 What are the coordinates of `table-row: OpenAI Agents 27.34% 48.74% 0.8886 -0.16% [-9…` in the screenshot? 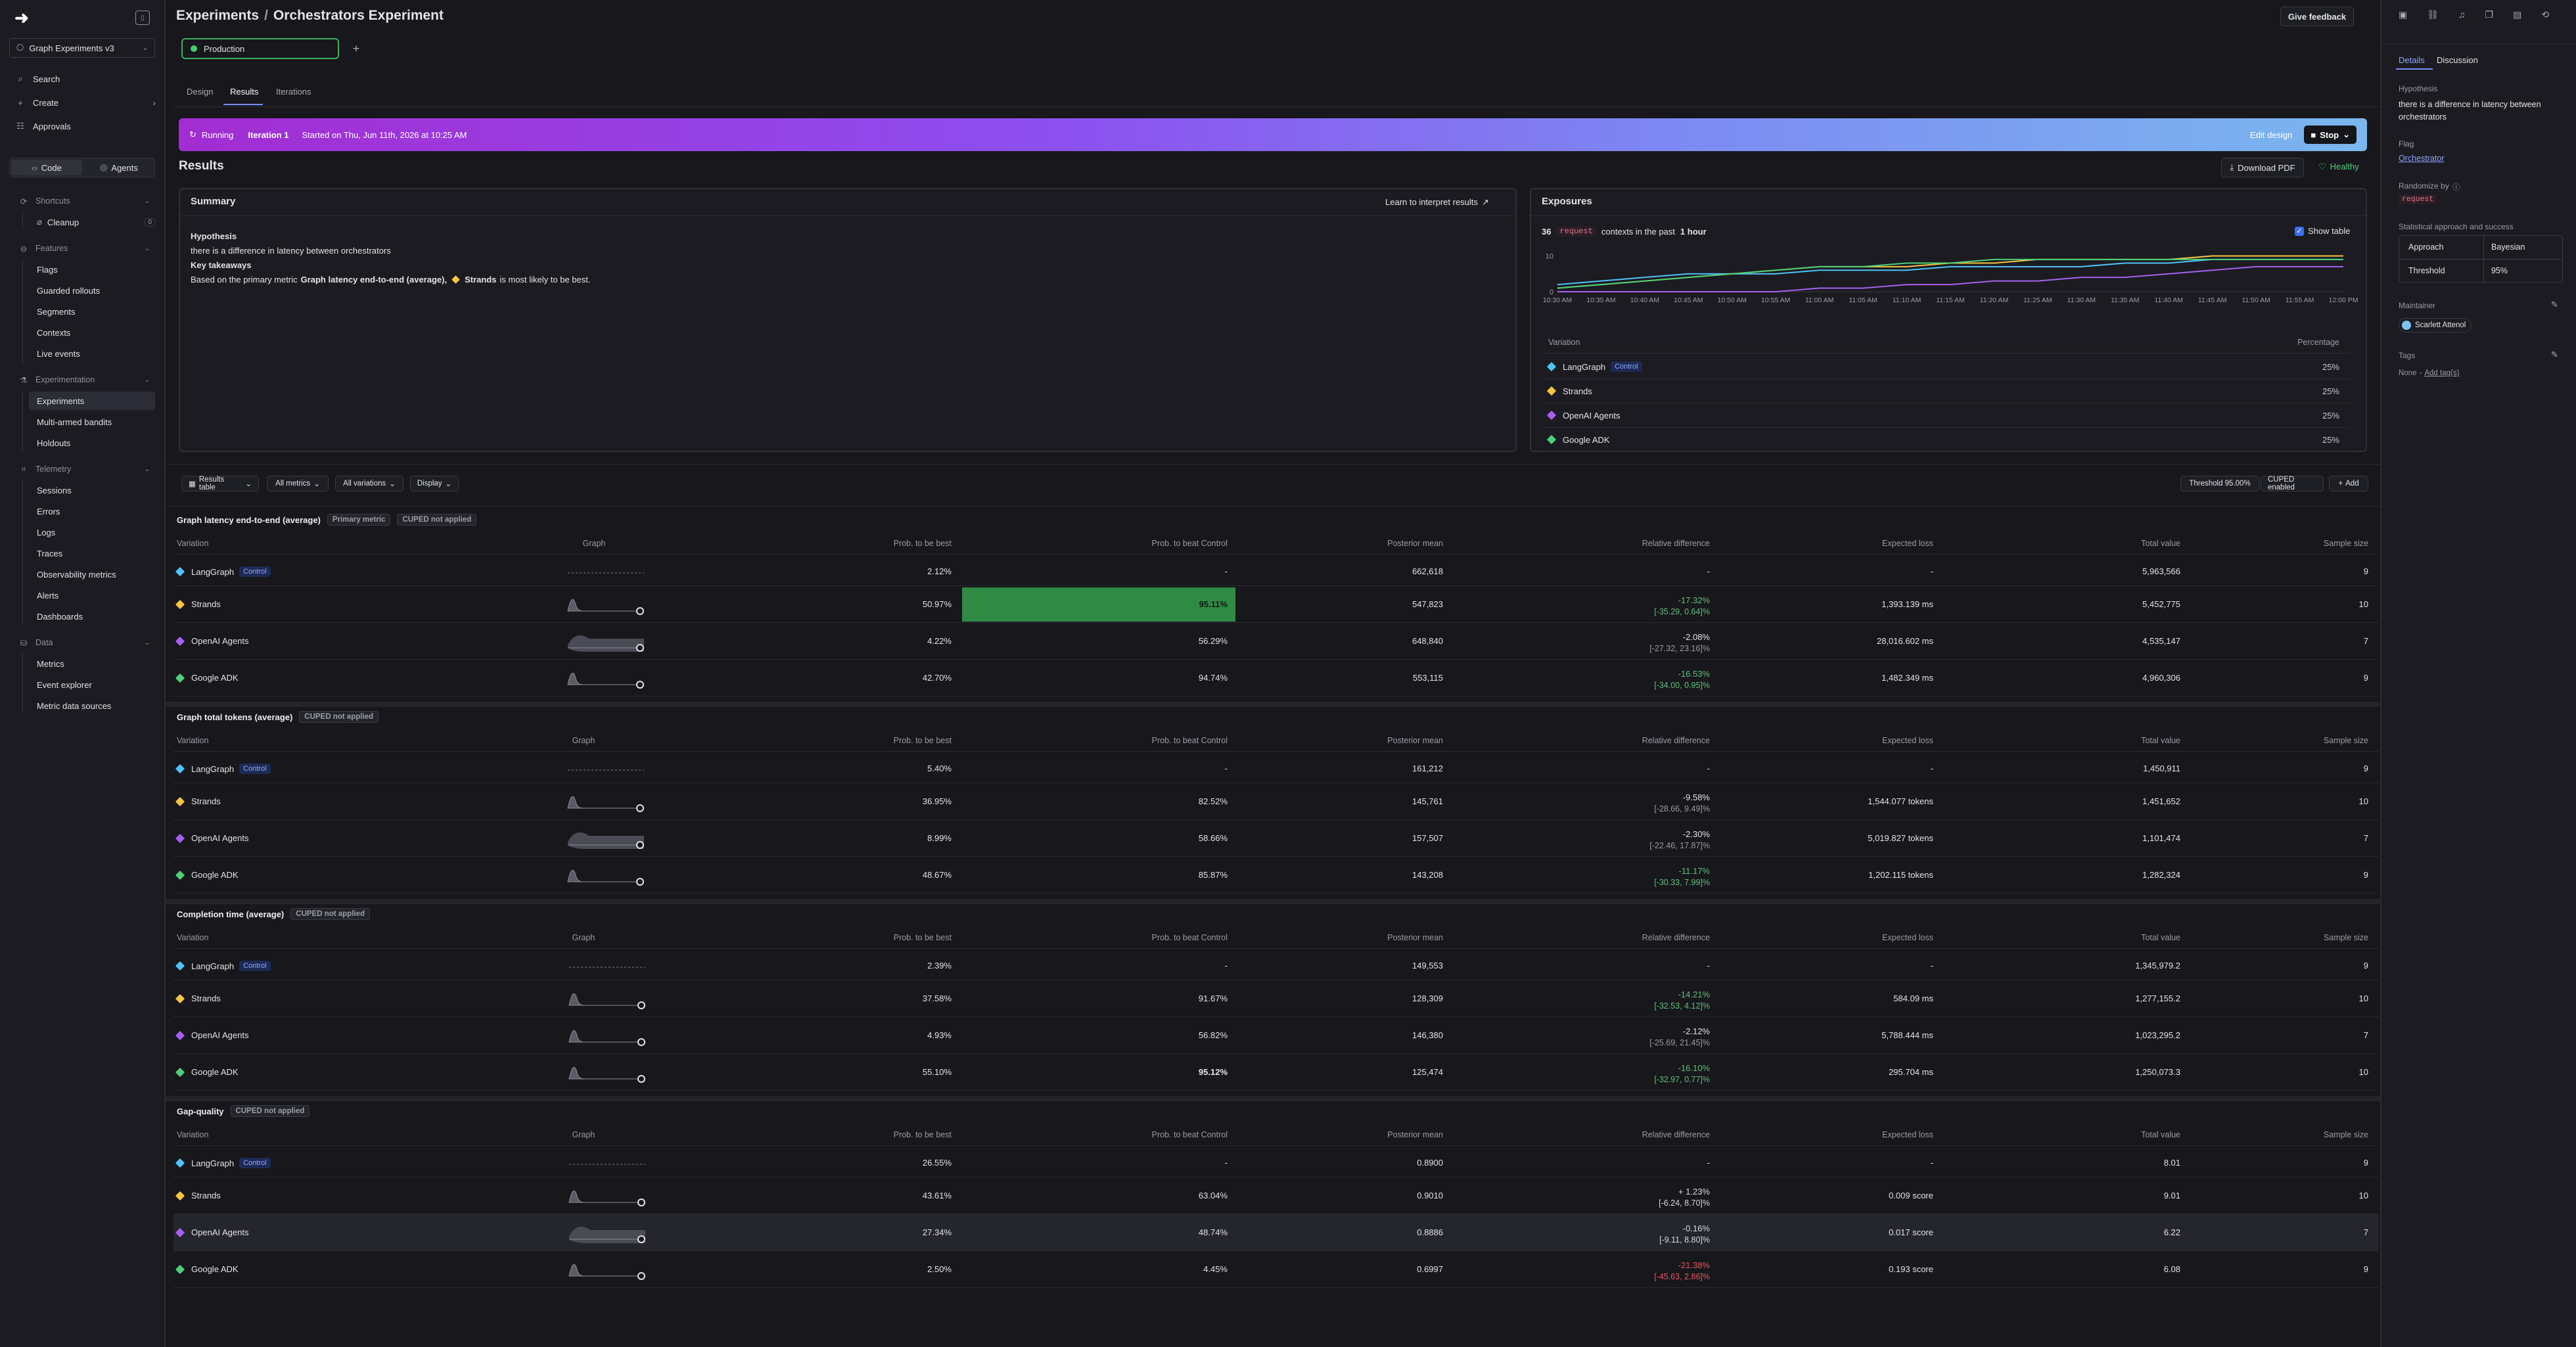 It's located at (1276, 1232).